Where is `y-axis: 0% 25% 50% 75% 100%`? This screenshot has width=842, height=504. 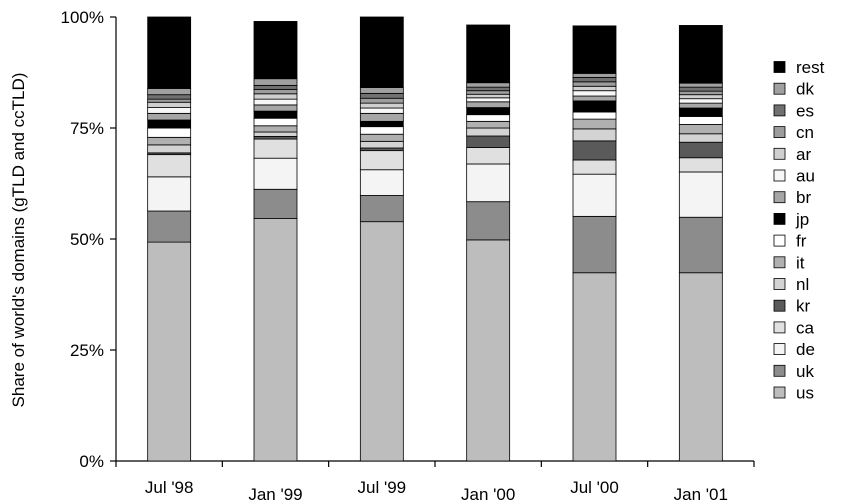
y-axis: 0% 25% 50% 75% 100% is located at coordinates (89, 239).